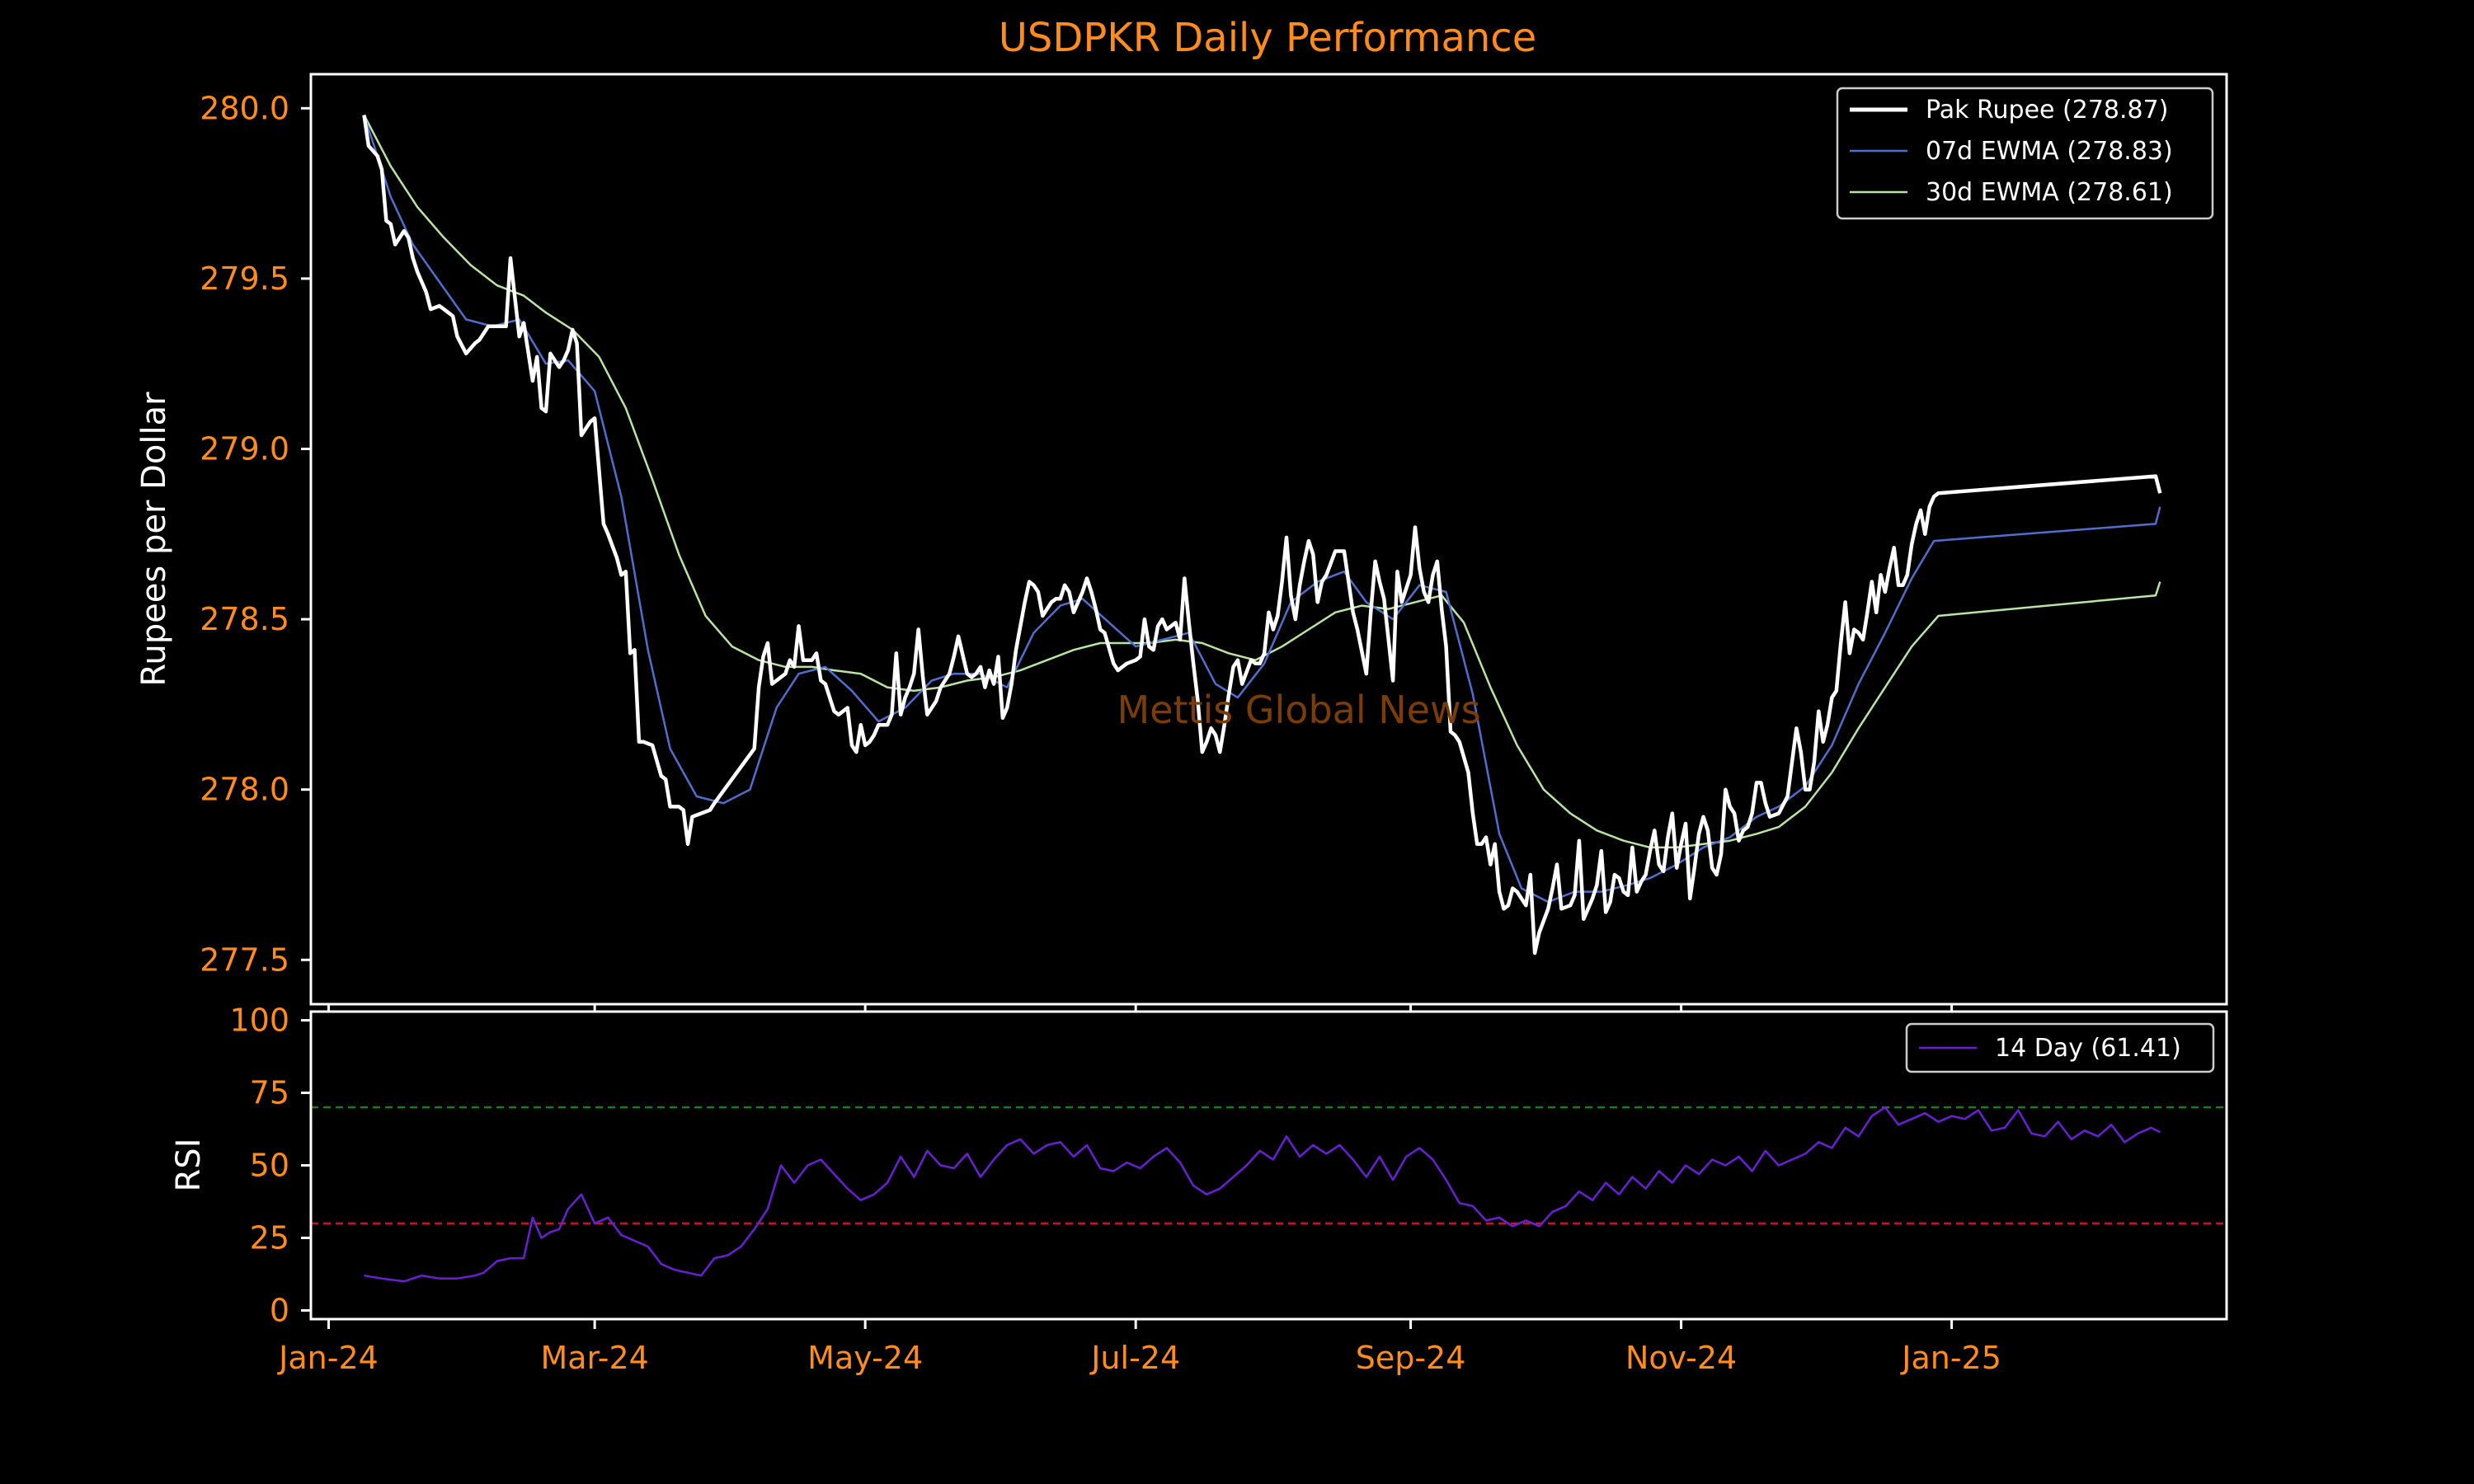  Describe the element at coordinates (1267, 38) in the screenshot. I see `chart-title: USDPKR Daily Performance` at that location.